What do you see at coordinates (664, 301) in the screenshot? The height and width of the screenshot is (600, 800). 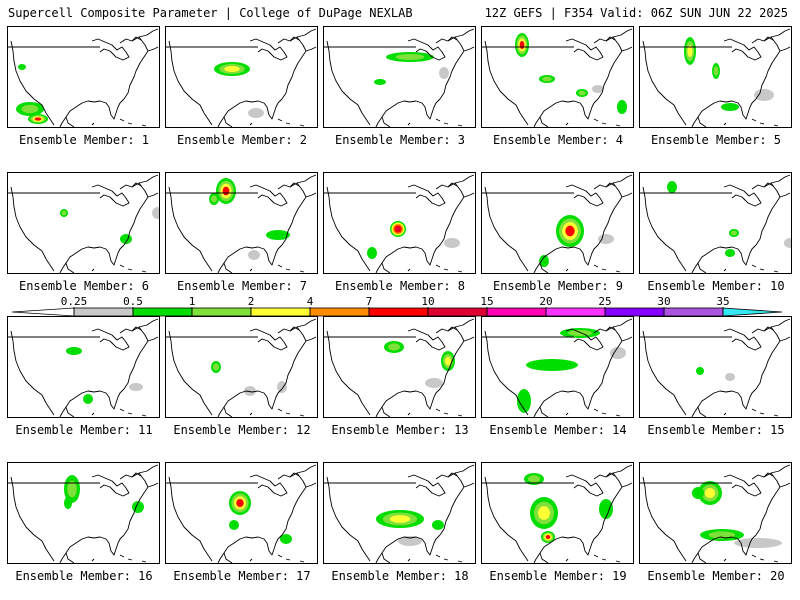 I see `colorbar-tick-label: 30` at bounding box center [664, 301].